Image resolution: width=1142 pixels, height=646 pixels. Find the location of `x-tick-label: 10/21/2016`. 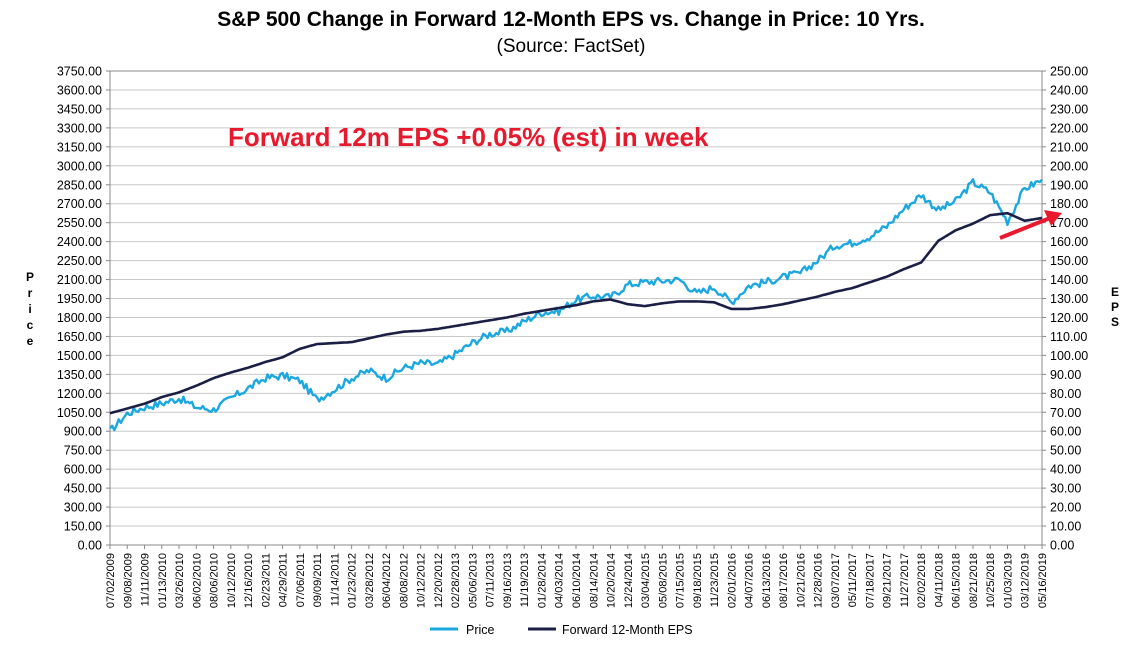

x-tick-label: 10/21/2016 is located at coordinates (801, 580).